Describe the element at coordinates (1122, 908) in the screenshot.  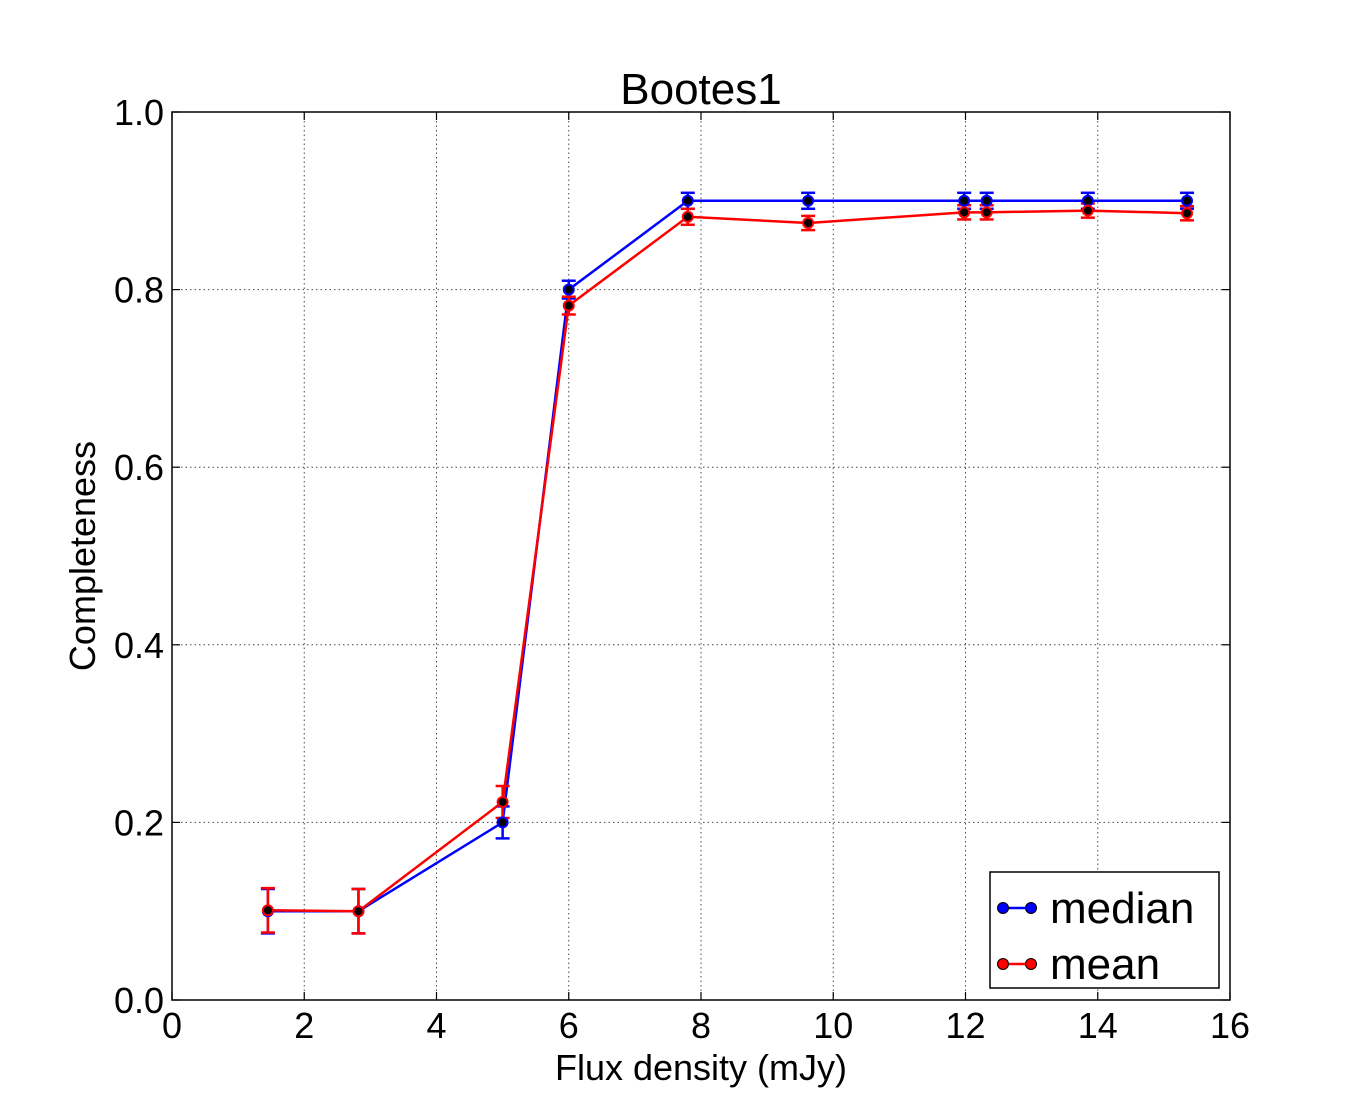
I see `legend-label: median` at that location.